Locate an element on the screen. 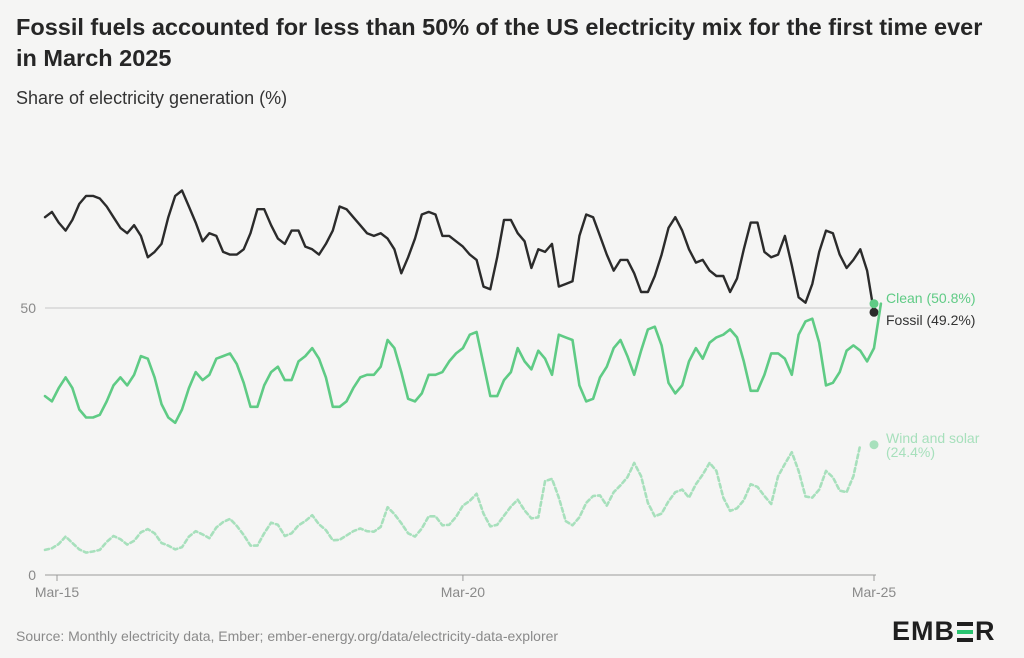 This screenshot has height=658, width=1024. end-point-wind_solar is located at coordinates (874, 445).